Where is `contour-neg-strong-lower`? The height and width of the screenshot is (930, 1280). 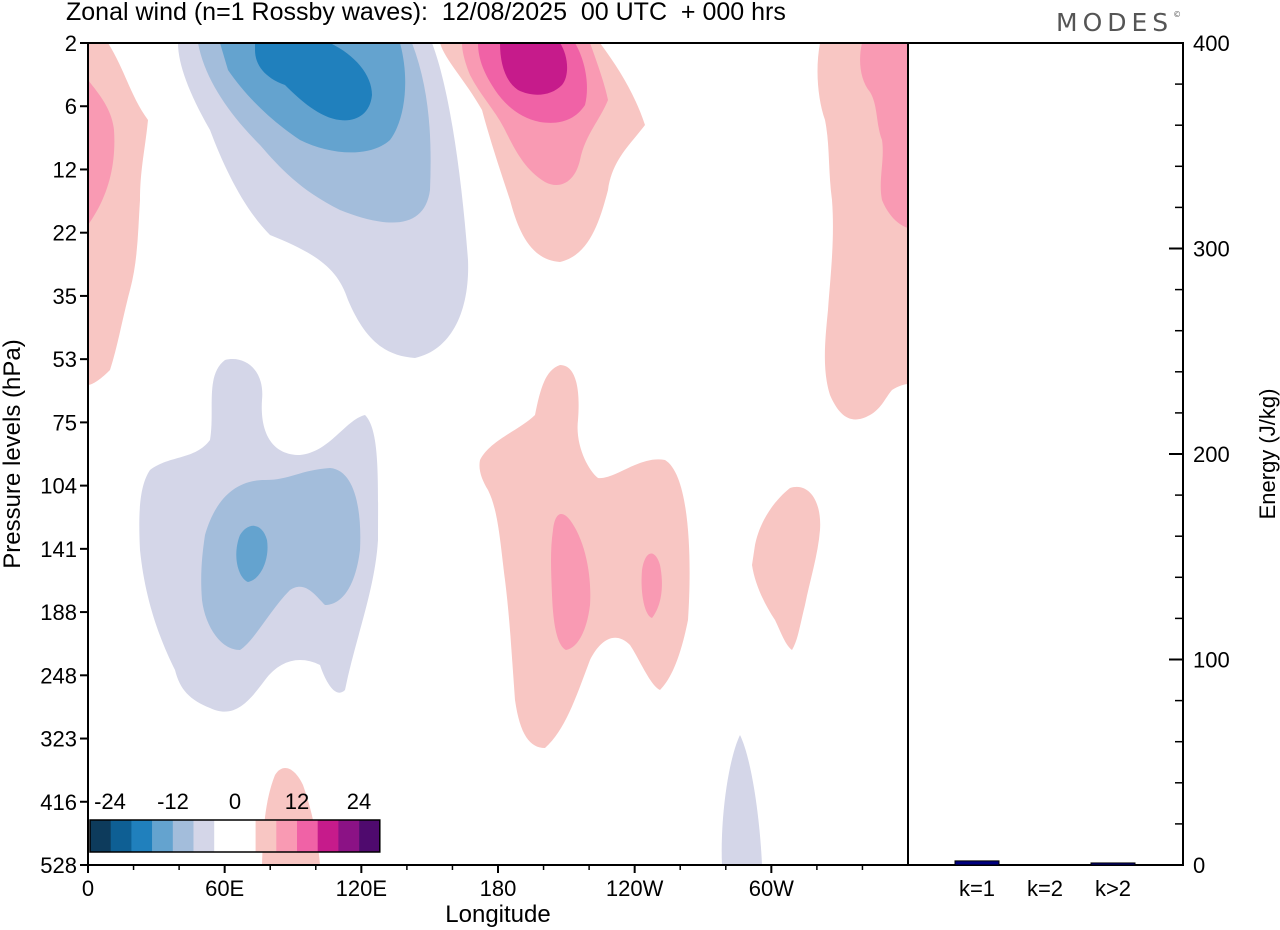 contour-neg-strong-lower is located at coordinates (252, 553).